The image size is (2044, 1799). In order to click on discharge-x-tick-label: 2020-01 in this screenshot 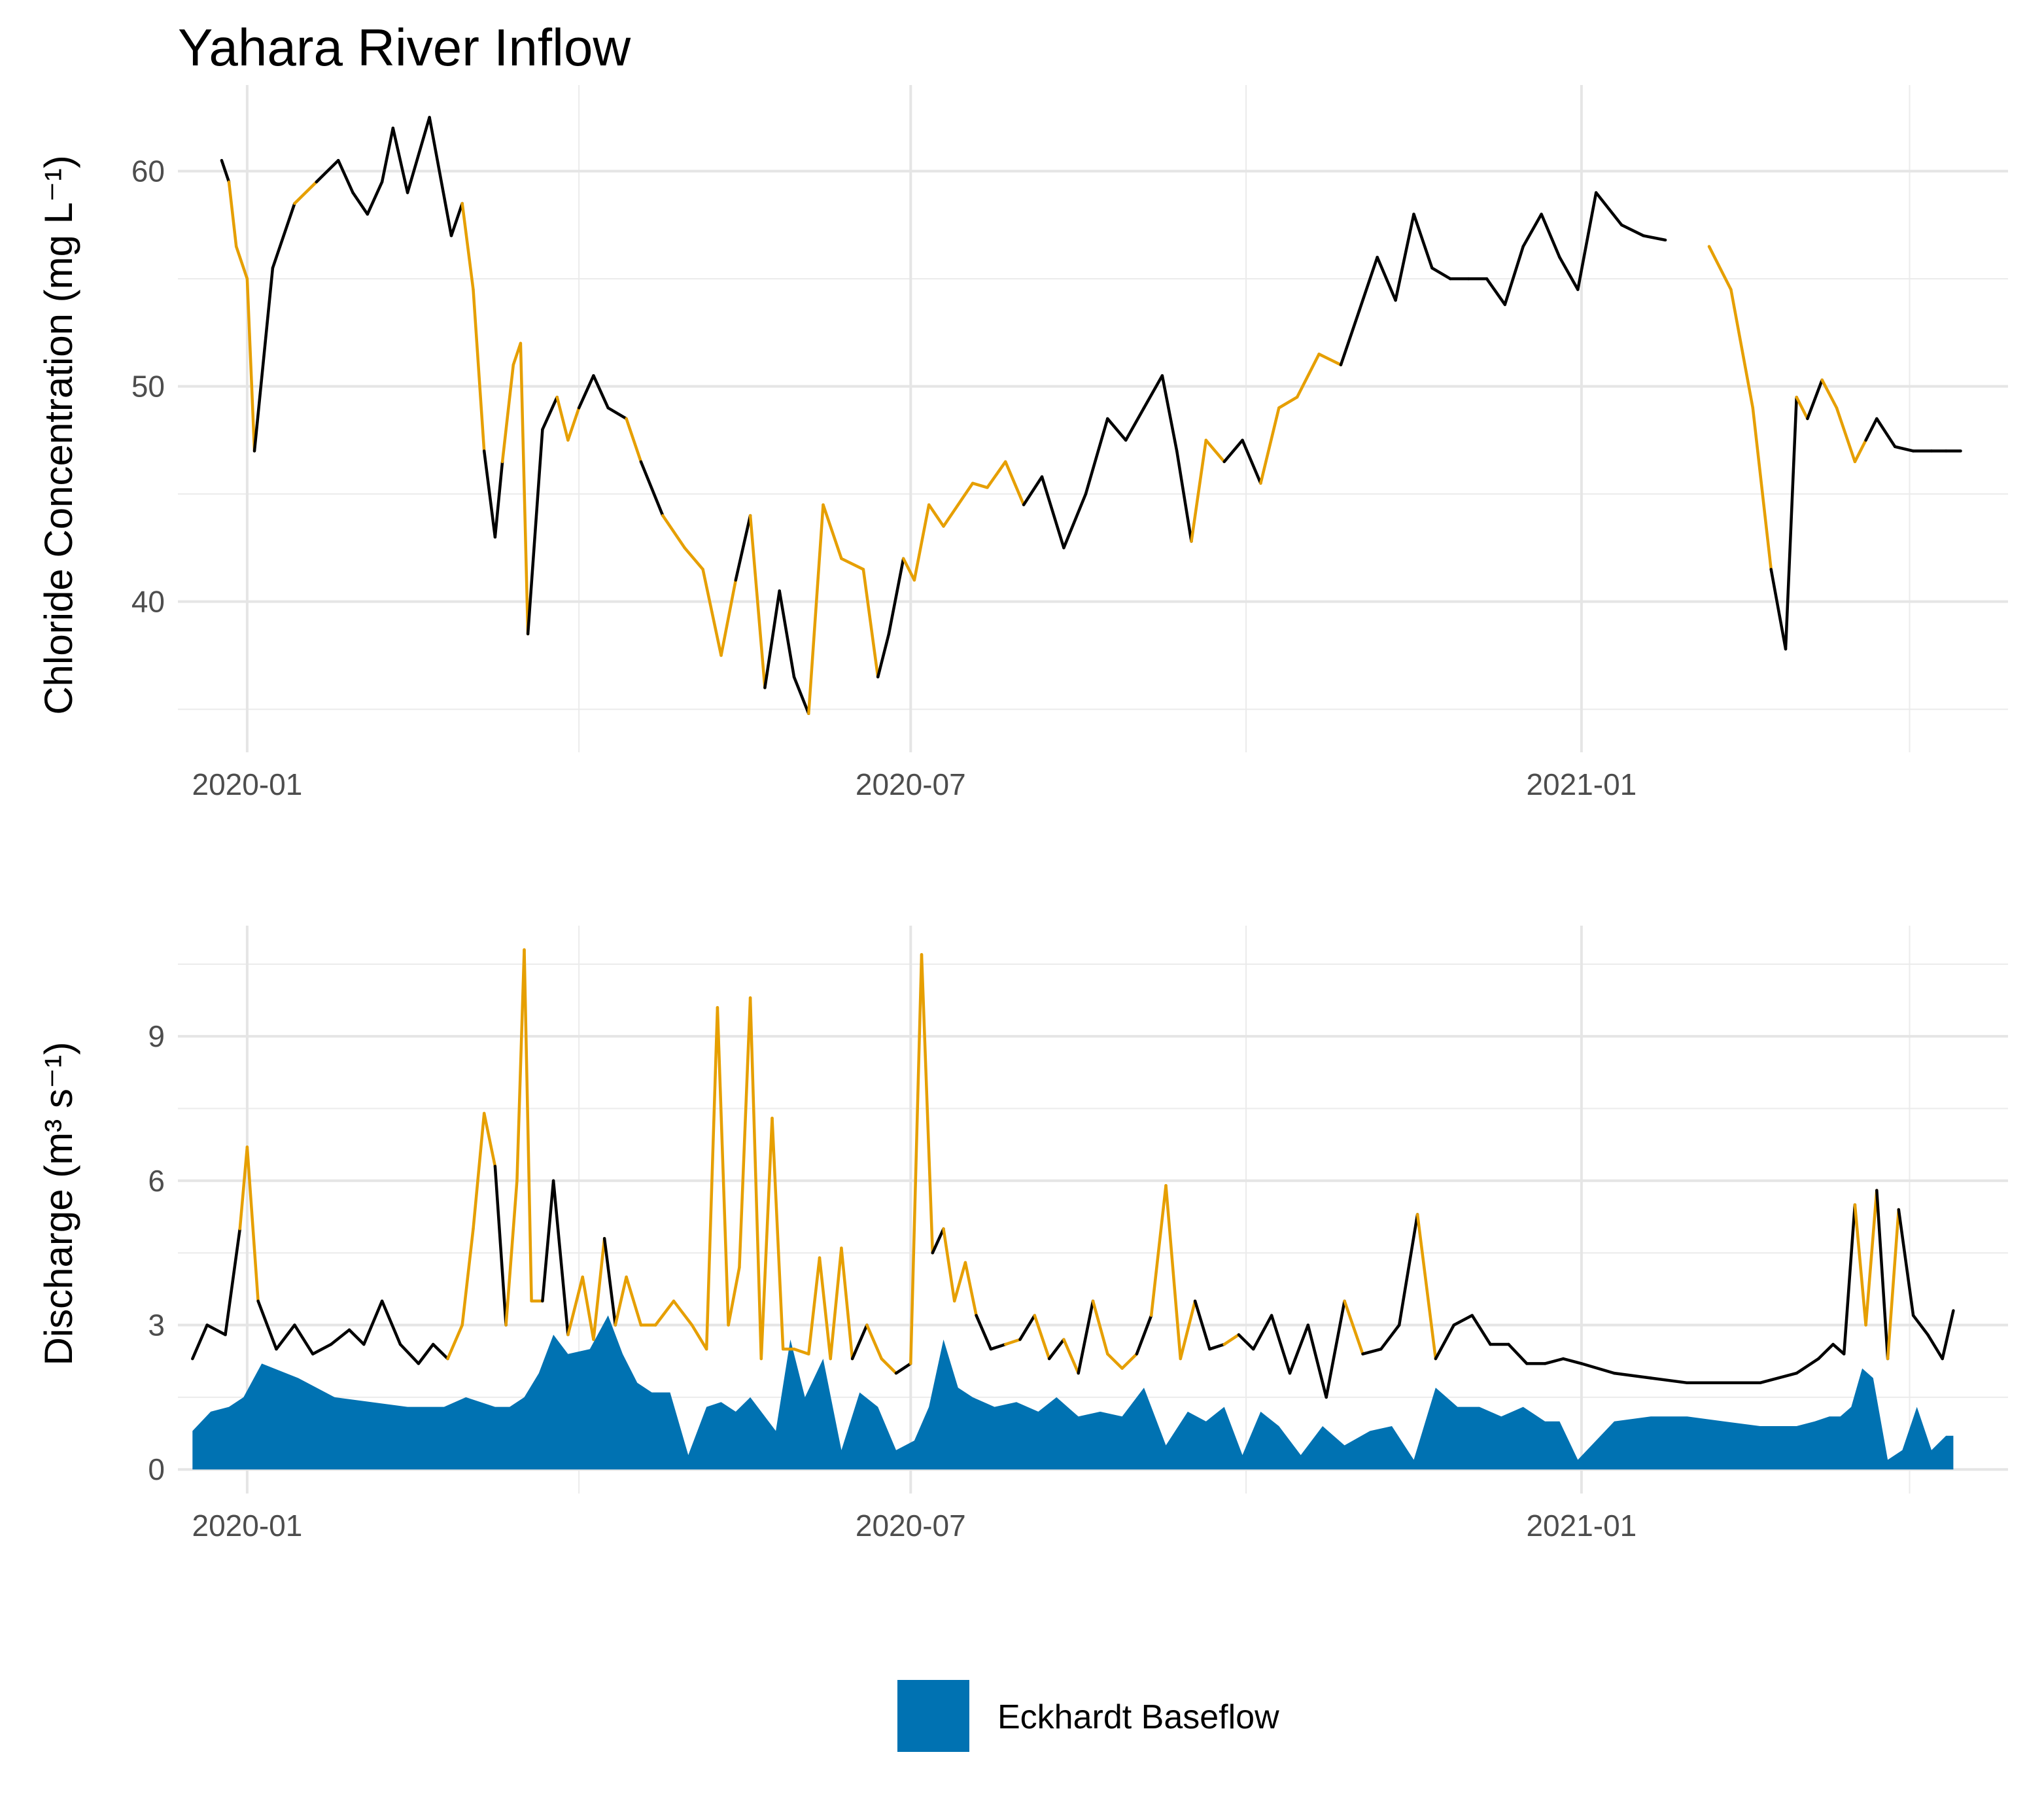, I will do `click(247, 1526)`.